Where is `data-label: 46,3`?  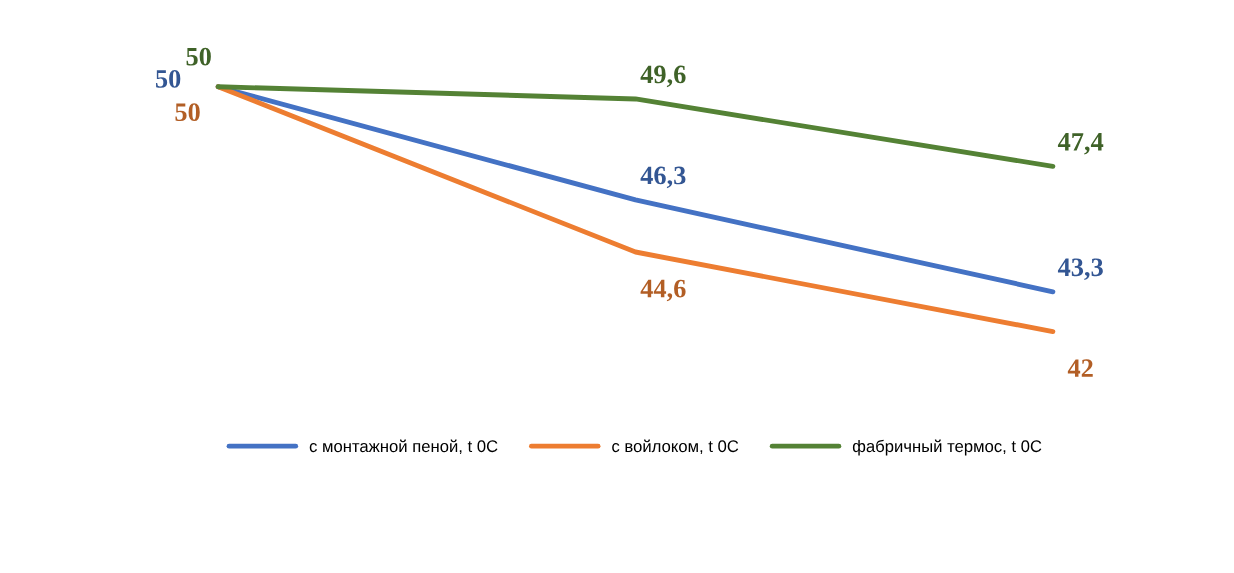 data-label: 46,3 is located at coordinates (663, 177).